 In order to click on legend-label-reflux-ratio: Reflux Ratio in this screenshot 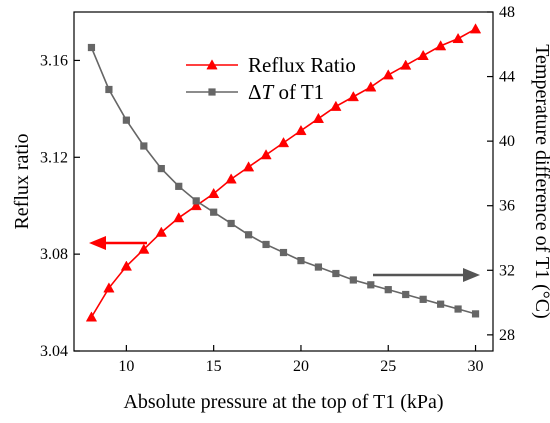, I will do `click(302, 65)`.